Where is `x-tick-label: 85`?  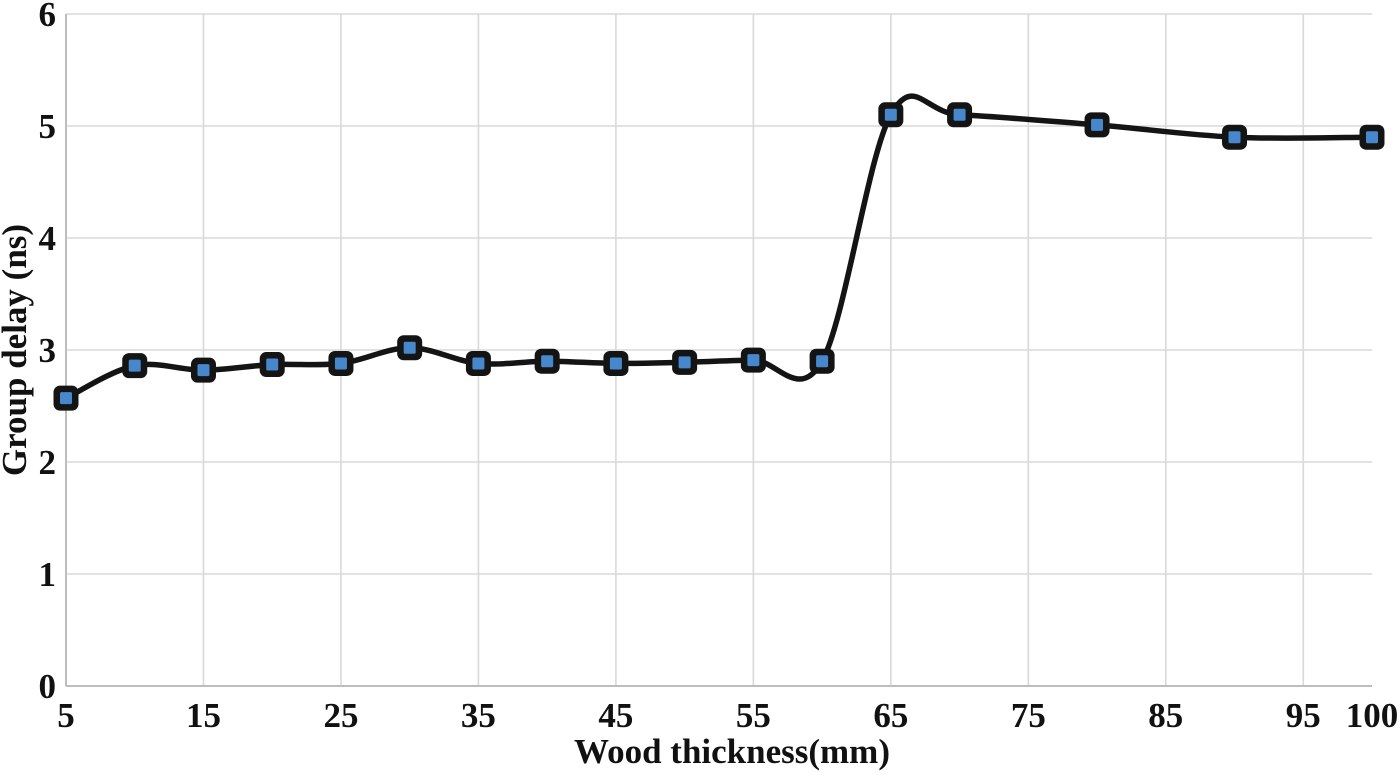 x-tick-label: 85 is located at coordinates (1165, 715).